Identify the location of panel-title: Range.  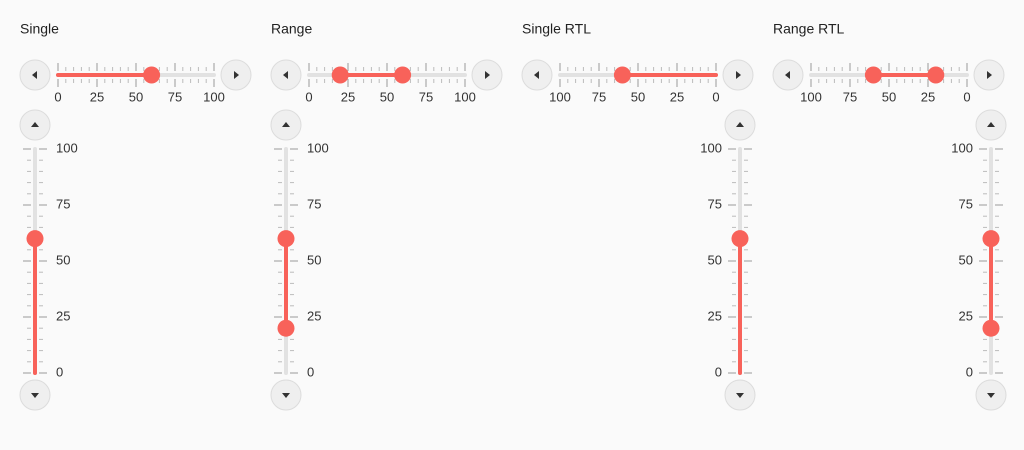
(291, 29).